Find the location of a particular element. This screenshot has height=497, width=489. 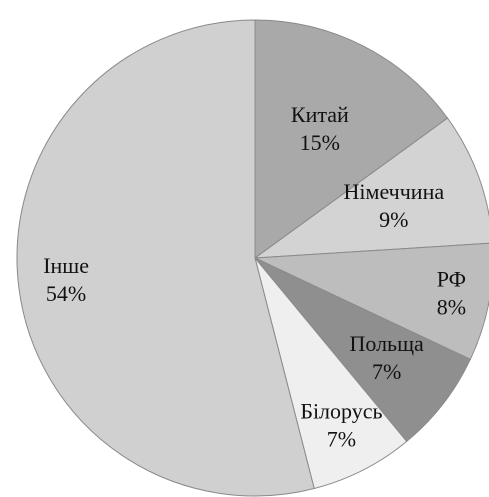

slice-label: Німеччина is located at coordinates (394, 191).